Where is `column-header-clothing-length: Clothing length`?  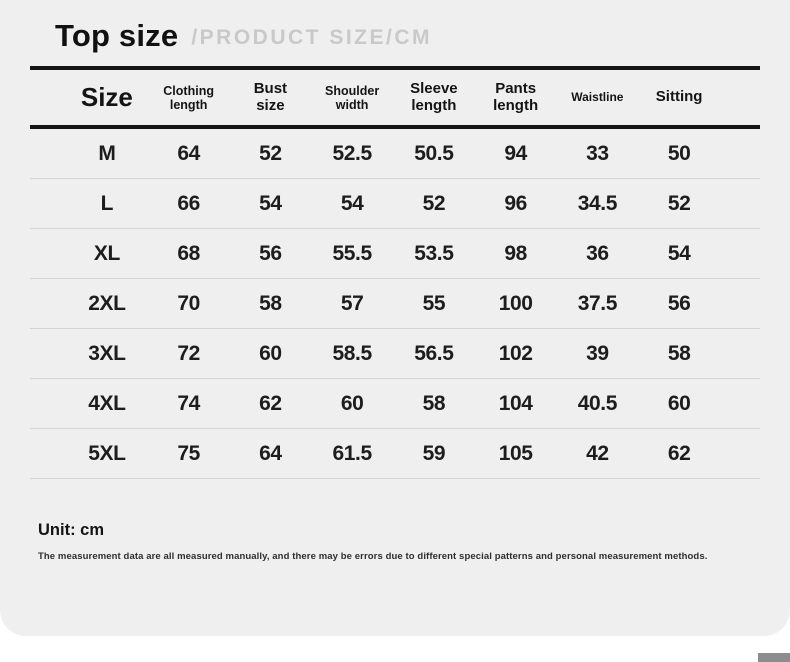 column-header-clothing-length: Clothing length is located at coordinates (188, 97).